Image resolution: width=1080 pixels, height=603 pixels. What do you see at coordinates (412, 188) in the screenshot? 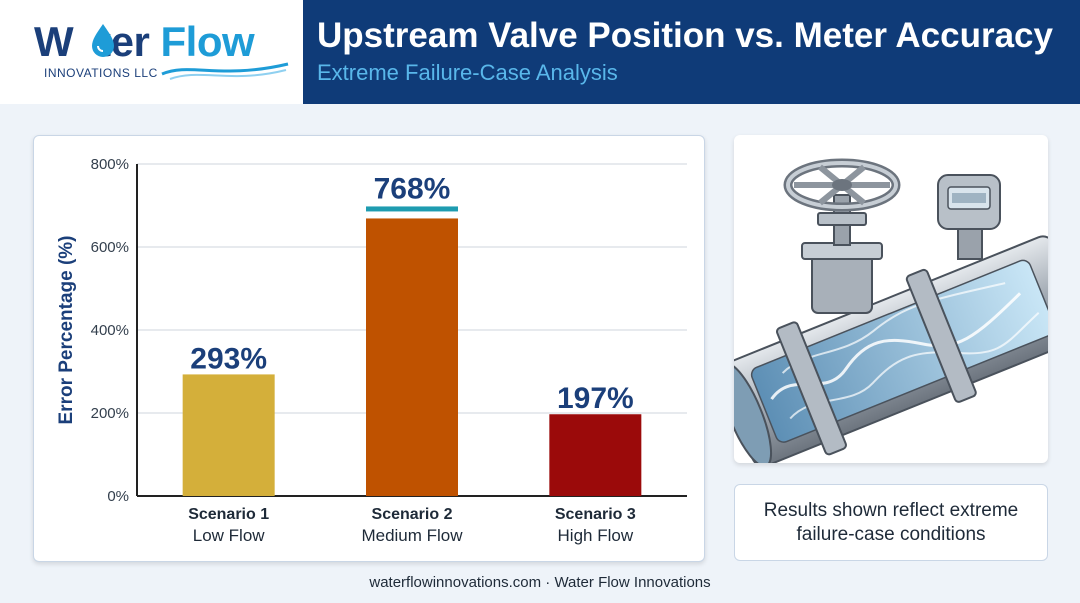
I see `data-label: 768%` at bounding box center [412, 188].